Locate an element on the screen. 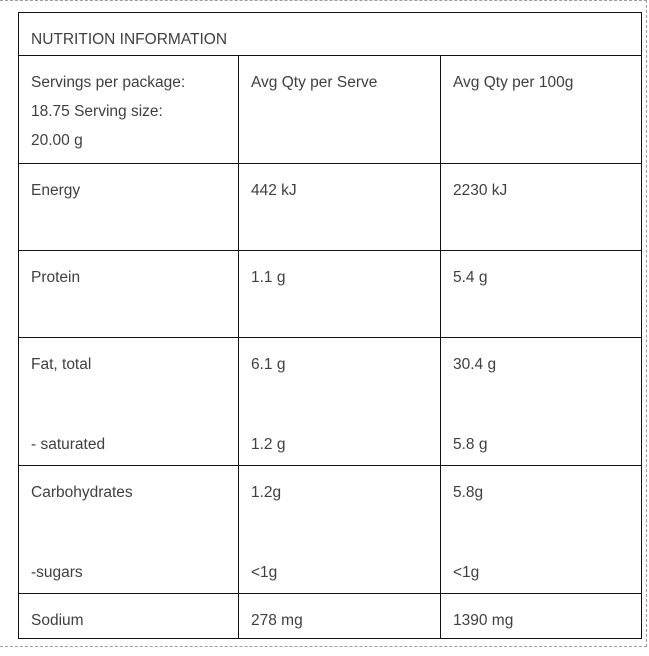 The height and width of the screenshot is (656, 649). header-servings-line3: 20.00 g is located at coordinates (57, 140).